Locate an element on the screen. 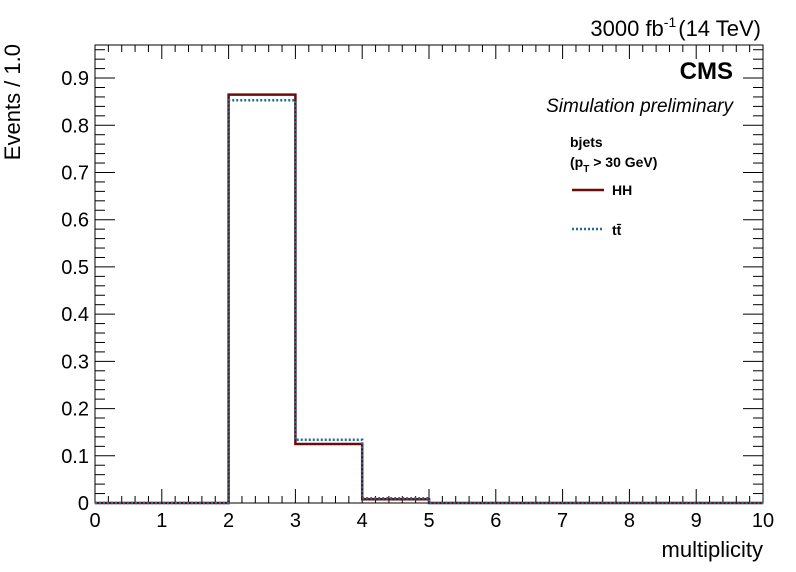  y-tick-label: 0.7 is located at coordinates (75, 173).